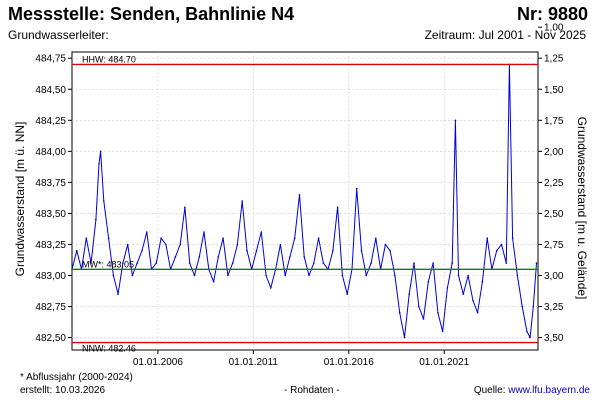 Image resolution: width=600 pixels, height=400 pixels. Describe the element at coordinates (554, 307) in the screenshot. I see `y2-tick-label: 3,25` at that location.